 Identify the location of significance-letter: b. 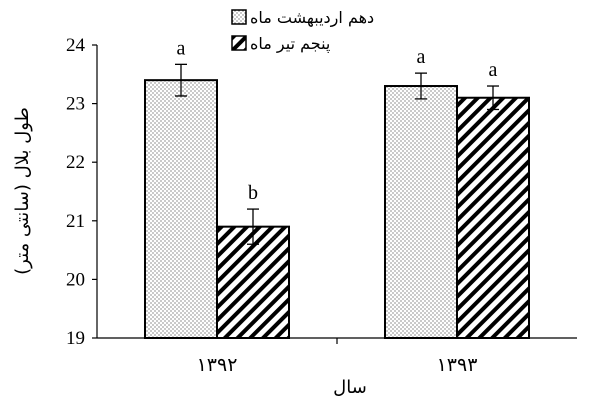
(253, 193).